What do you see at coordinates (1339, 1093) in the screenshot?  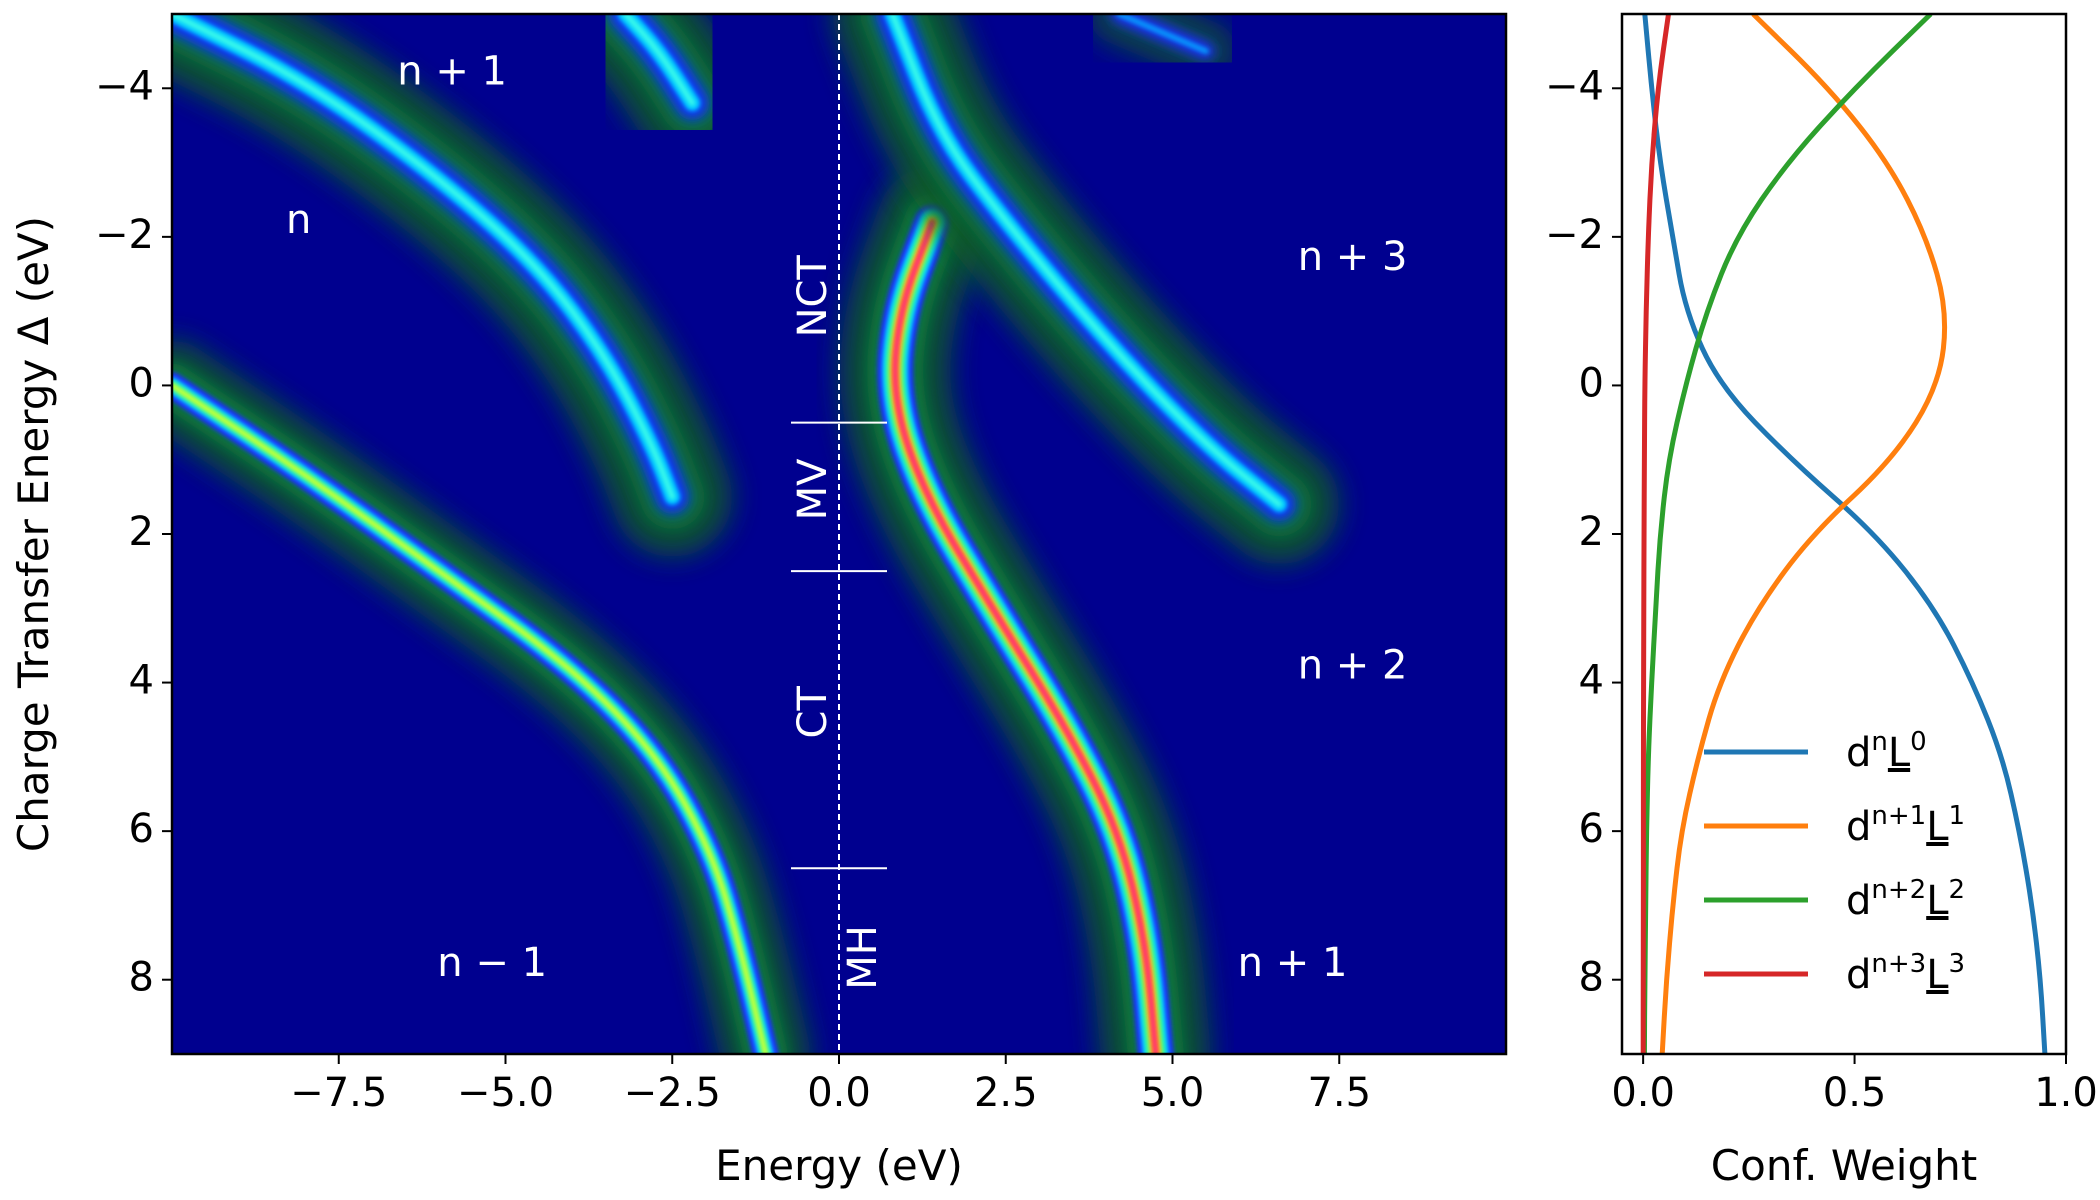 I see `x-tick-label: 7.5` at bounding box center [1339, 1093].